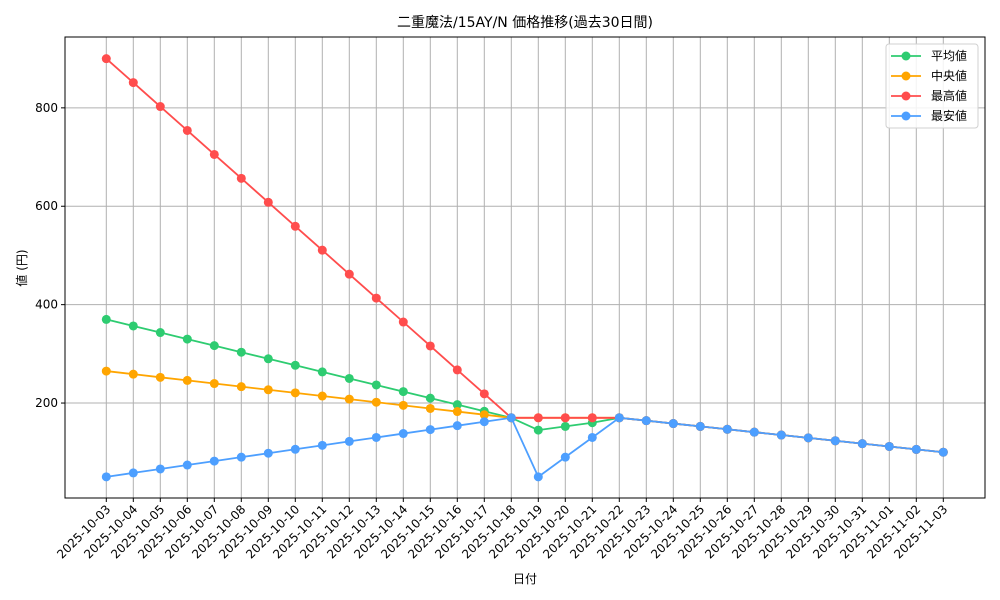 The image size is (1000, 600). What do you see at coordinates (929, 75) in the screenshot?
I see `legend-item: 中央値` at bounding box center [929, 75].